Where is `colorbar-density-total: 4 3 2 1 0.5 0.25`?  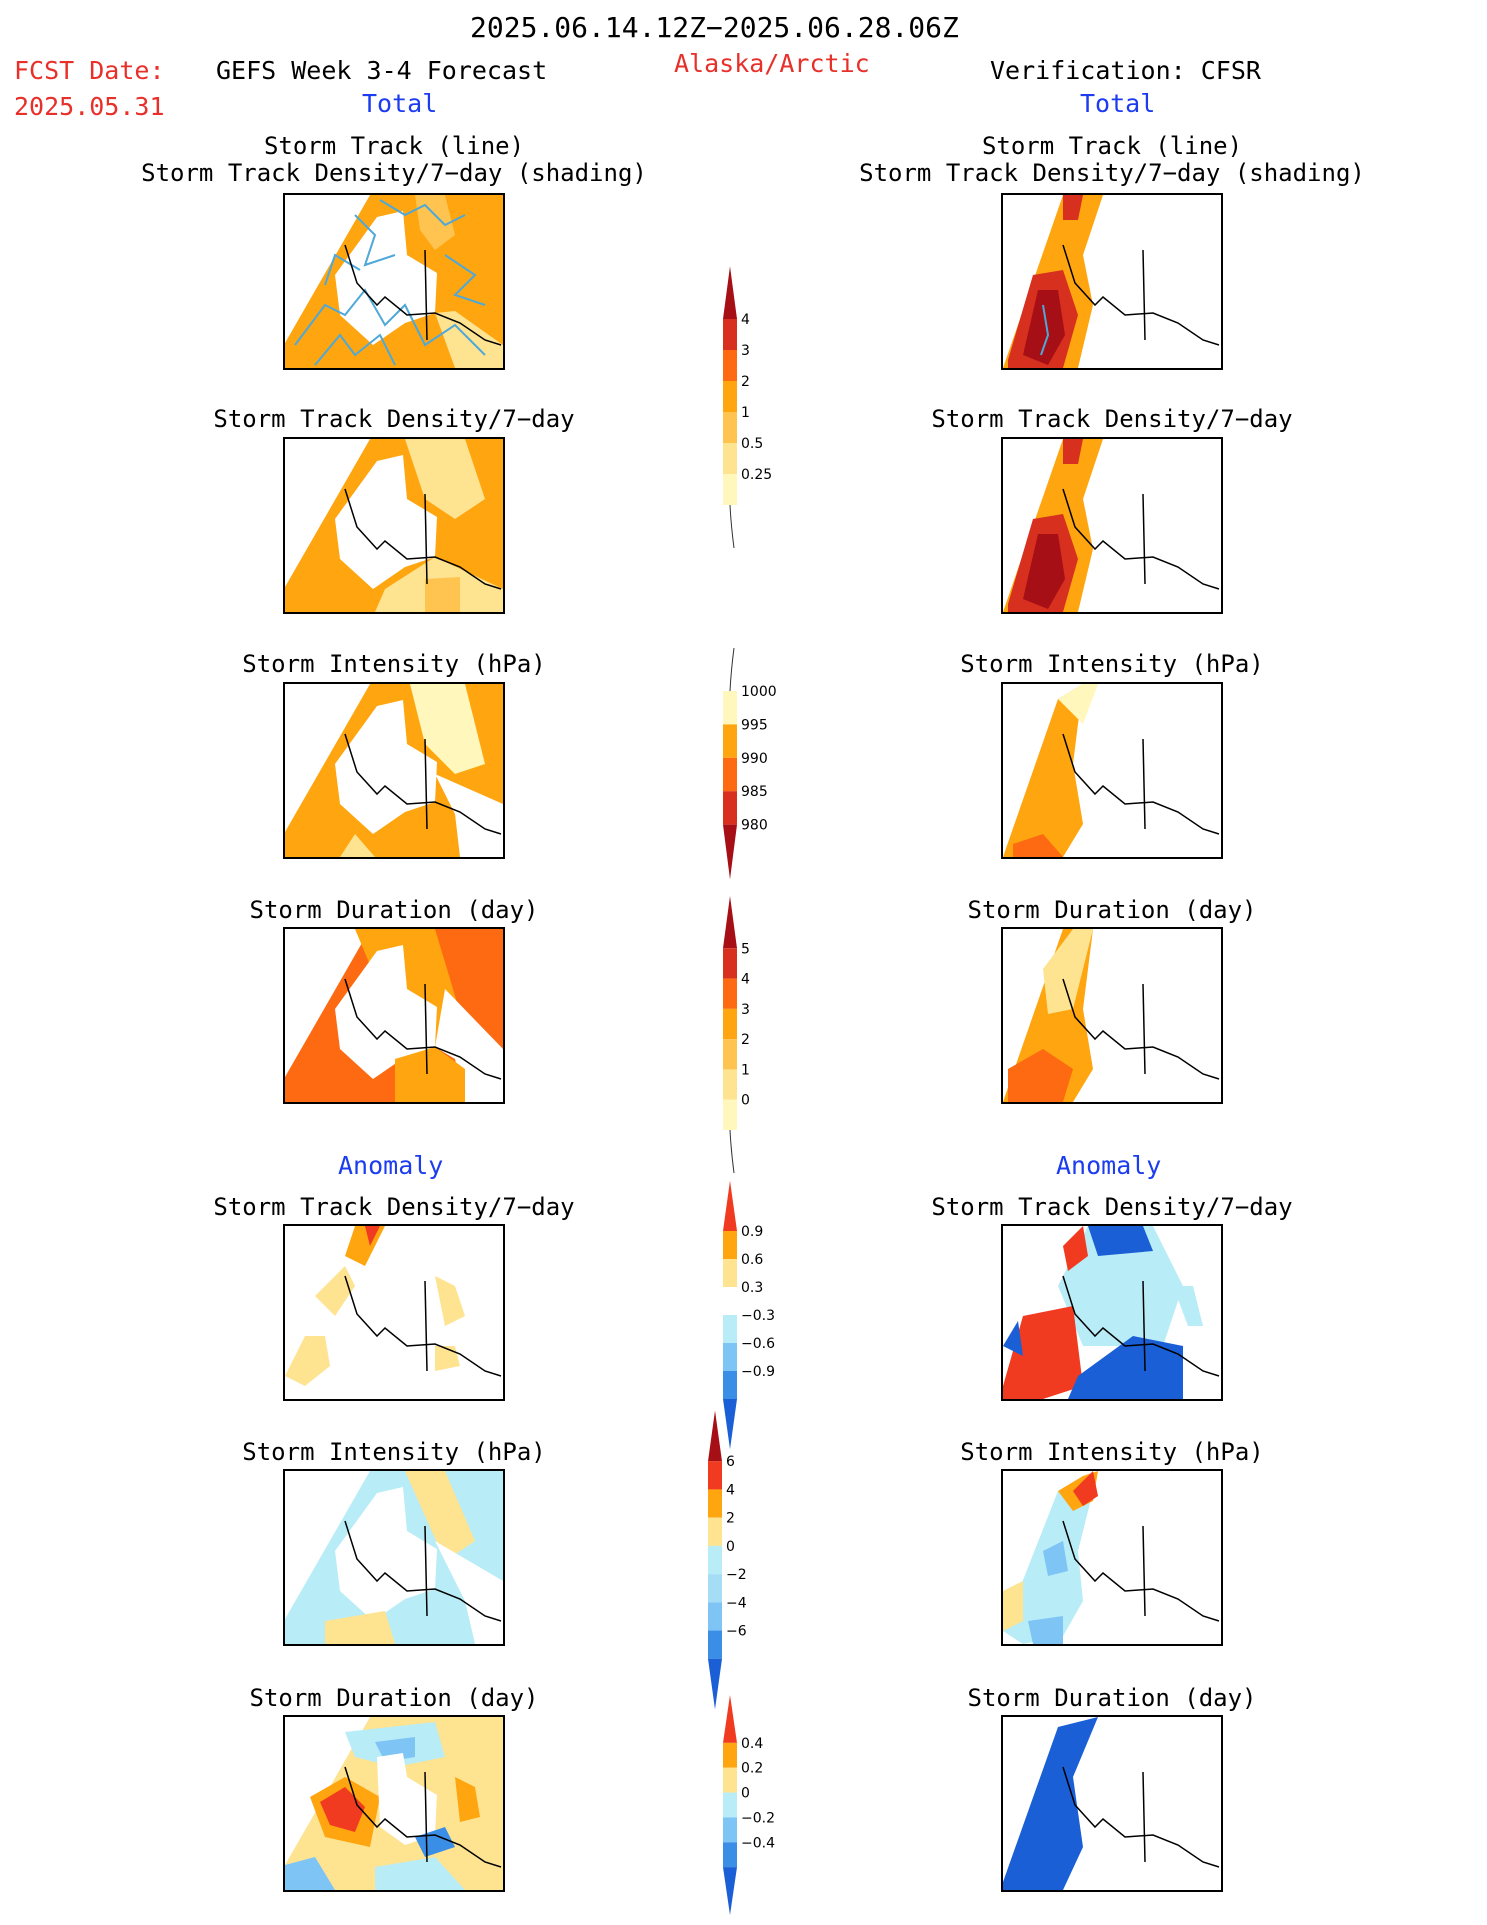
colorbar-density-total: 4 3 2 1 0.5 0.25 is located at coordinates (747, 407).